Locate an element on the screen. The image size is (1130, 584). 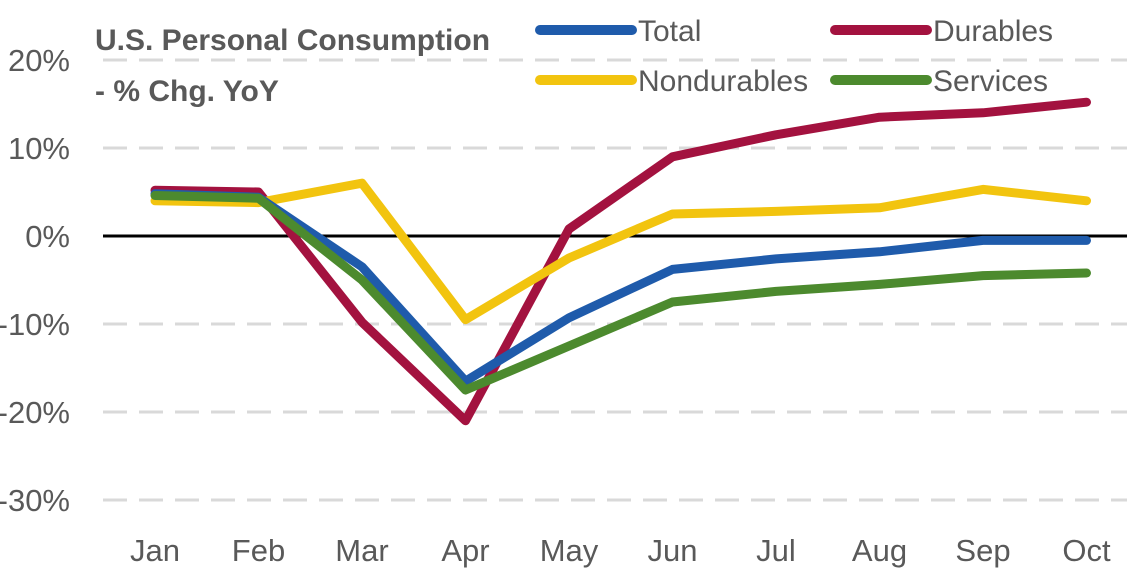
y-tick-label: -10% is located at coordinates (35, 324).